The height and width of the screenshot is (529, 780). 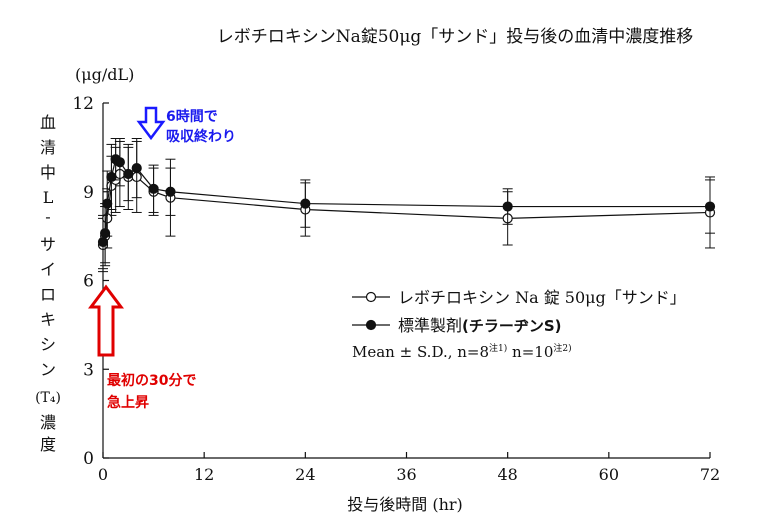 I want to click on y-tick-label: 9, so click(x=88, y=193).